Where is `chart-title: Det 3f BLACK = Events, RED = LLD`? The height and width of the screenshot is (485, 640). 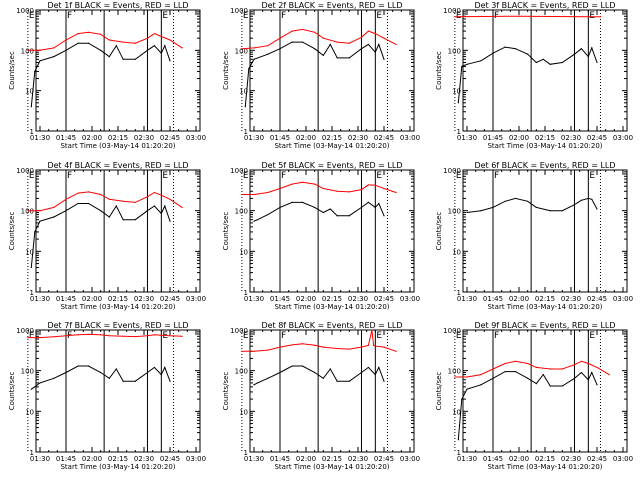 chart-title: Det 3f BLACK = Events, RED = LLD is located at coordinates (544, 5).